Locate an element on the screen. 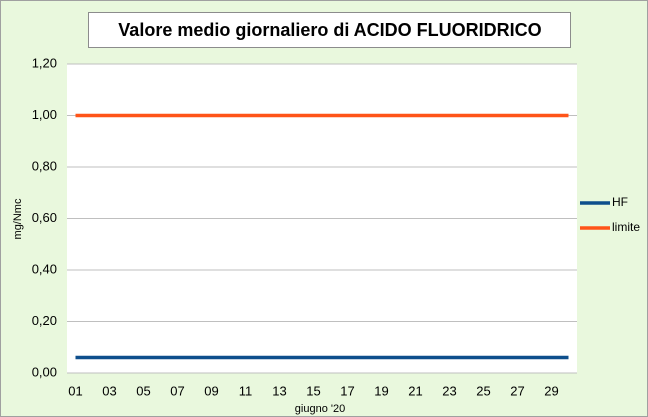 Image resolution: width=648 pixels, height=417 pixels. x-tick-label: 17 is located at coordinates (347, 390).